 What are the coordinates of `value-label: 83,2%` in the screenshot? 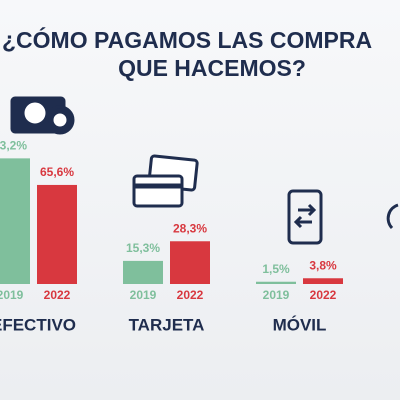 It's located at (13, 146).